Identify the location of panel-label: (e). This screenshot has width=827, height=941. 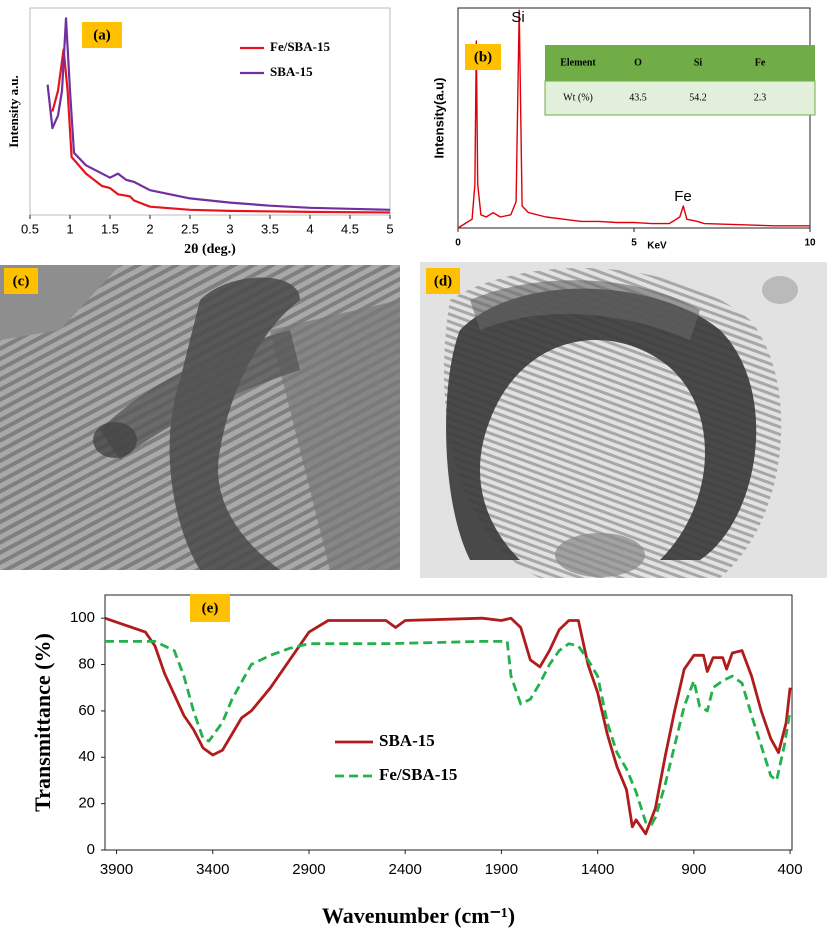
(210, 608).